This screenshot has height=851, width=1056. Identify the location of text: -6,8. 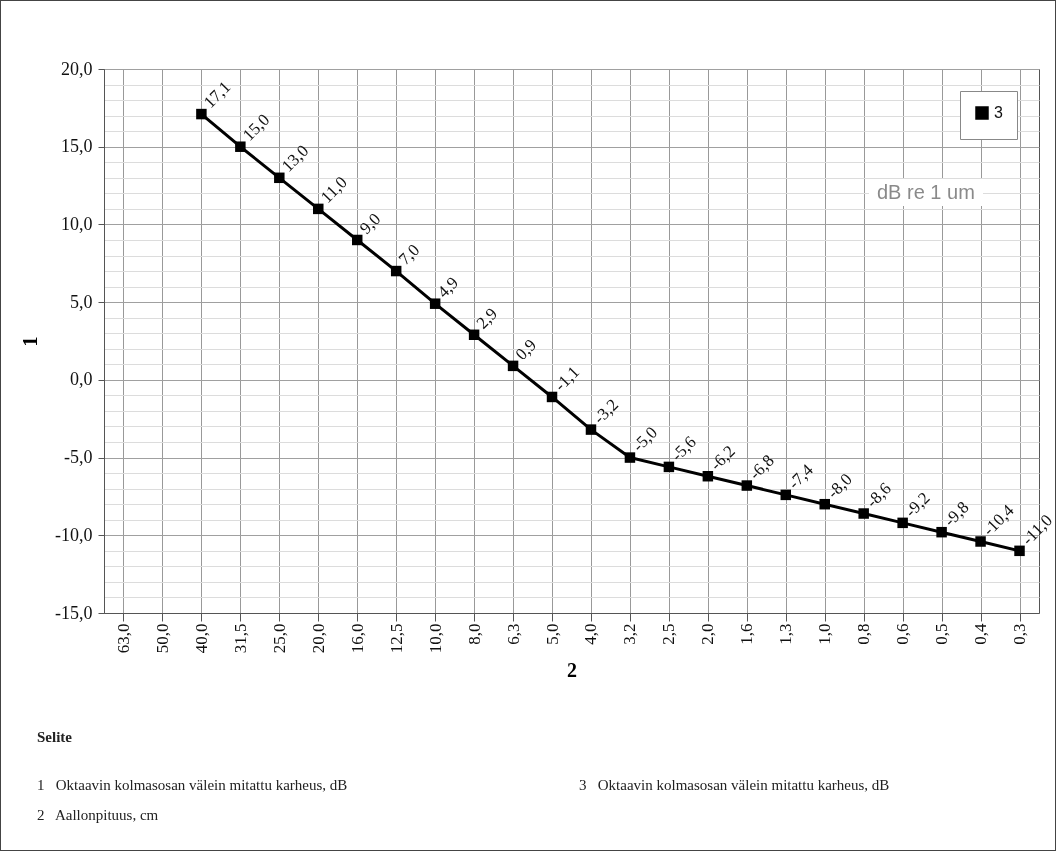
(761, 467).